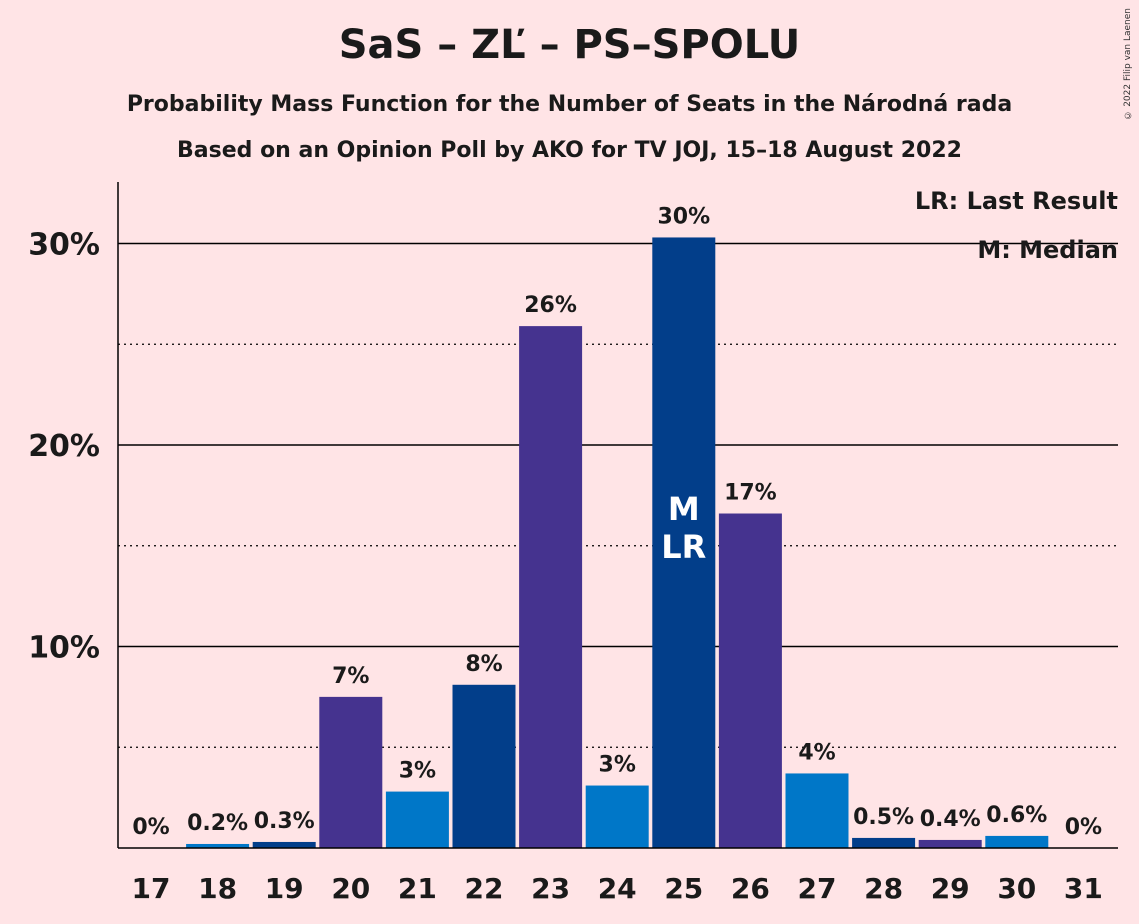 Image resolution: width=1139 pixels, height=924 pixels. What do you see at coordinates (284, 821) in the screenshot?
I see `data-label-seat-19: 0.3%` at bounding box center [284, 821].